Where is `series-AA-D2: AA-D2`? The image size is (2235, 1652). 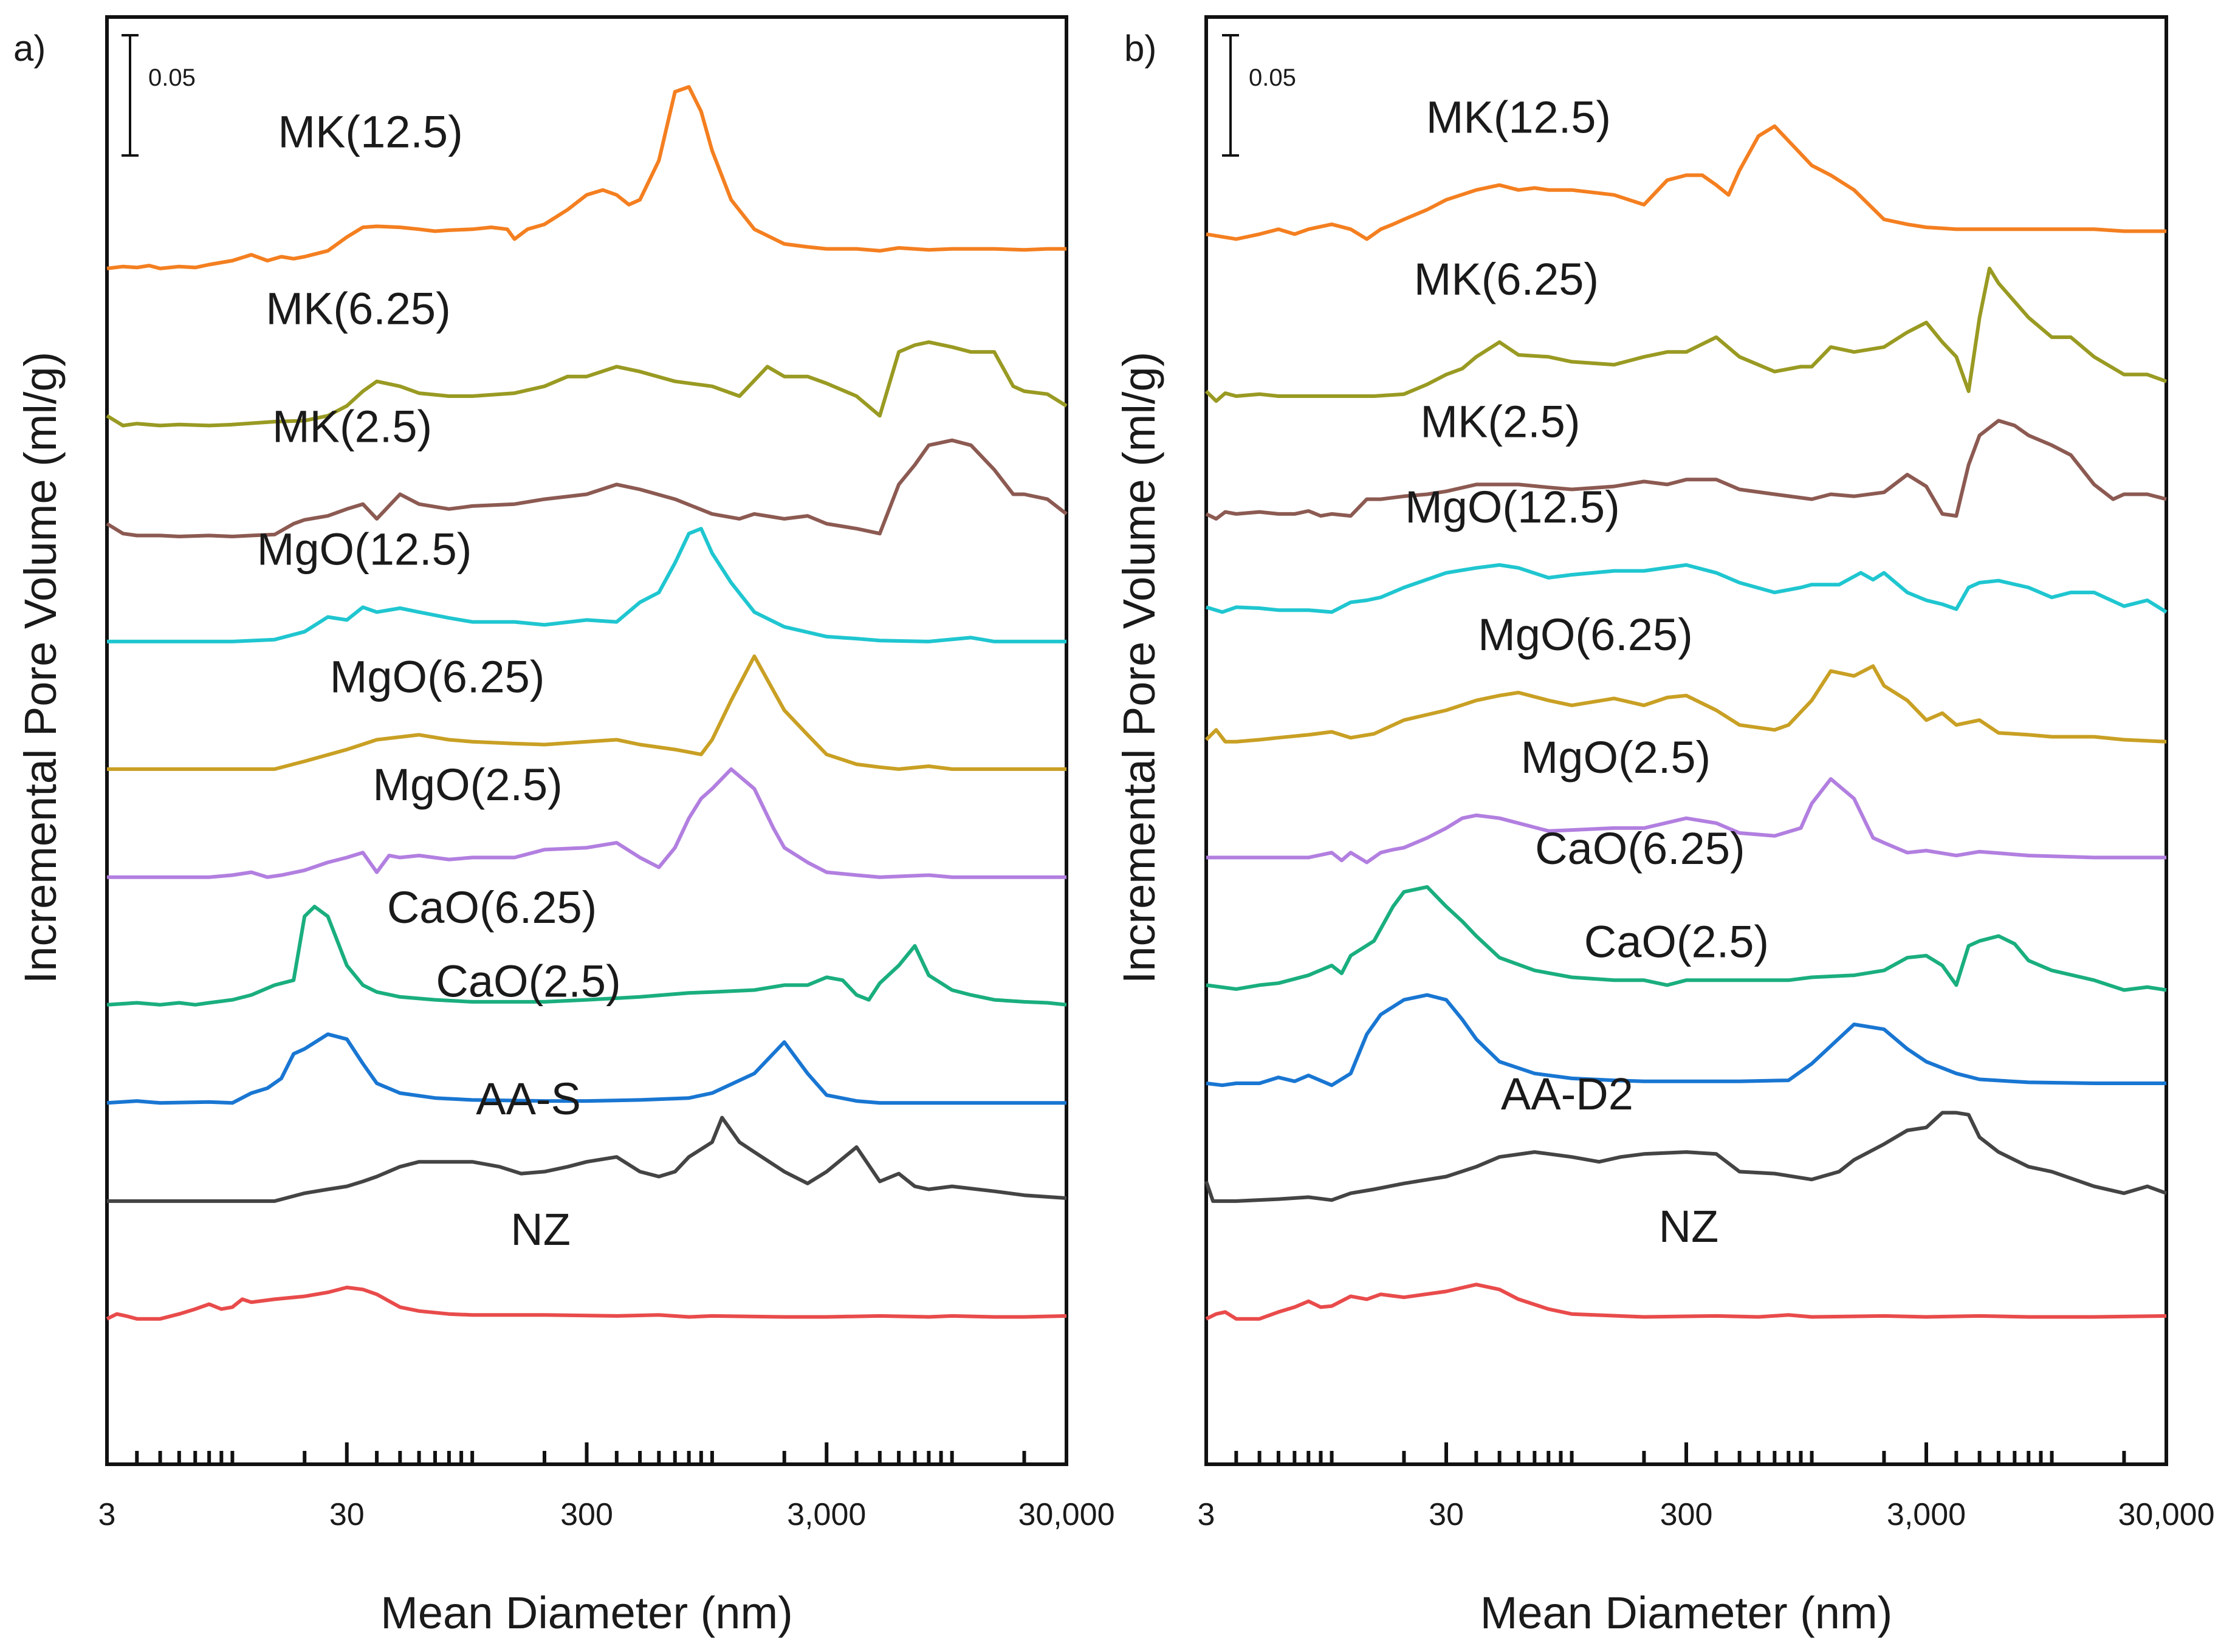
series-AA-D2: AA-D2 is located at coordinates (1686, 1136).